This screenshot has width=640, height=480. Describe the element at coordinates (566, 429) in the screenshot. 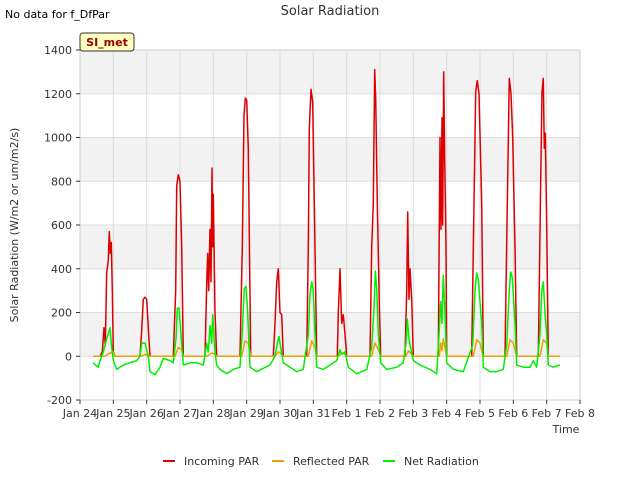

I see `x-axis-label: Time` at that location.